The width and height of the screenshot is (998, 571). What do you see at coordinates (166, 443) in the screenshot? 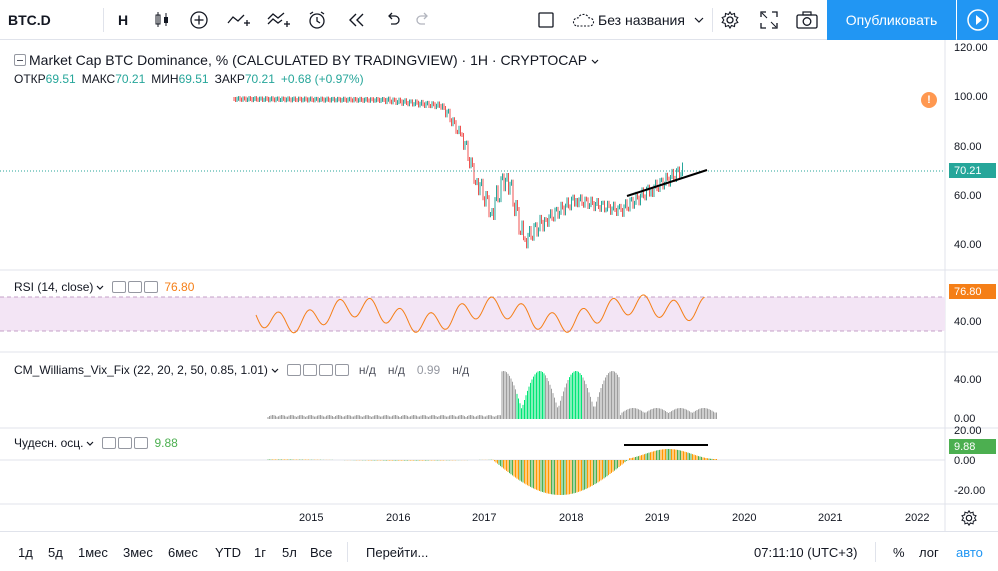
I see `ao-value: 9.88` at bounding box center [166, 443].